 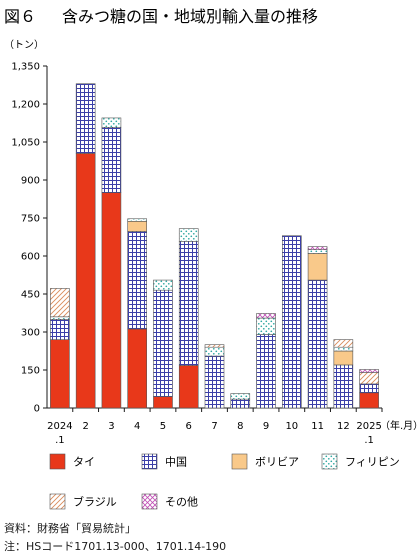 I want to click on legend-label-other: その他, so click(x=181, y=502).